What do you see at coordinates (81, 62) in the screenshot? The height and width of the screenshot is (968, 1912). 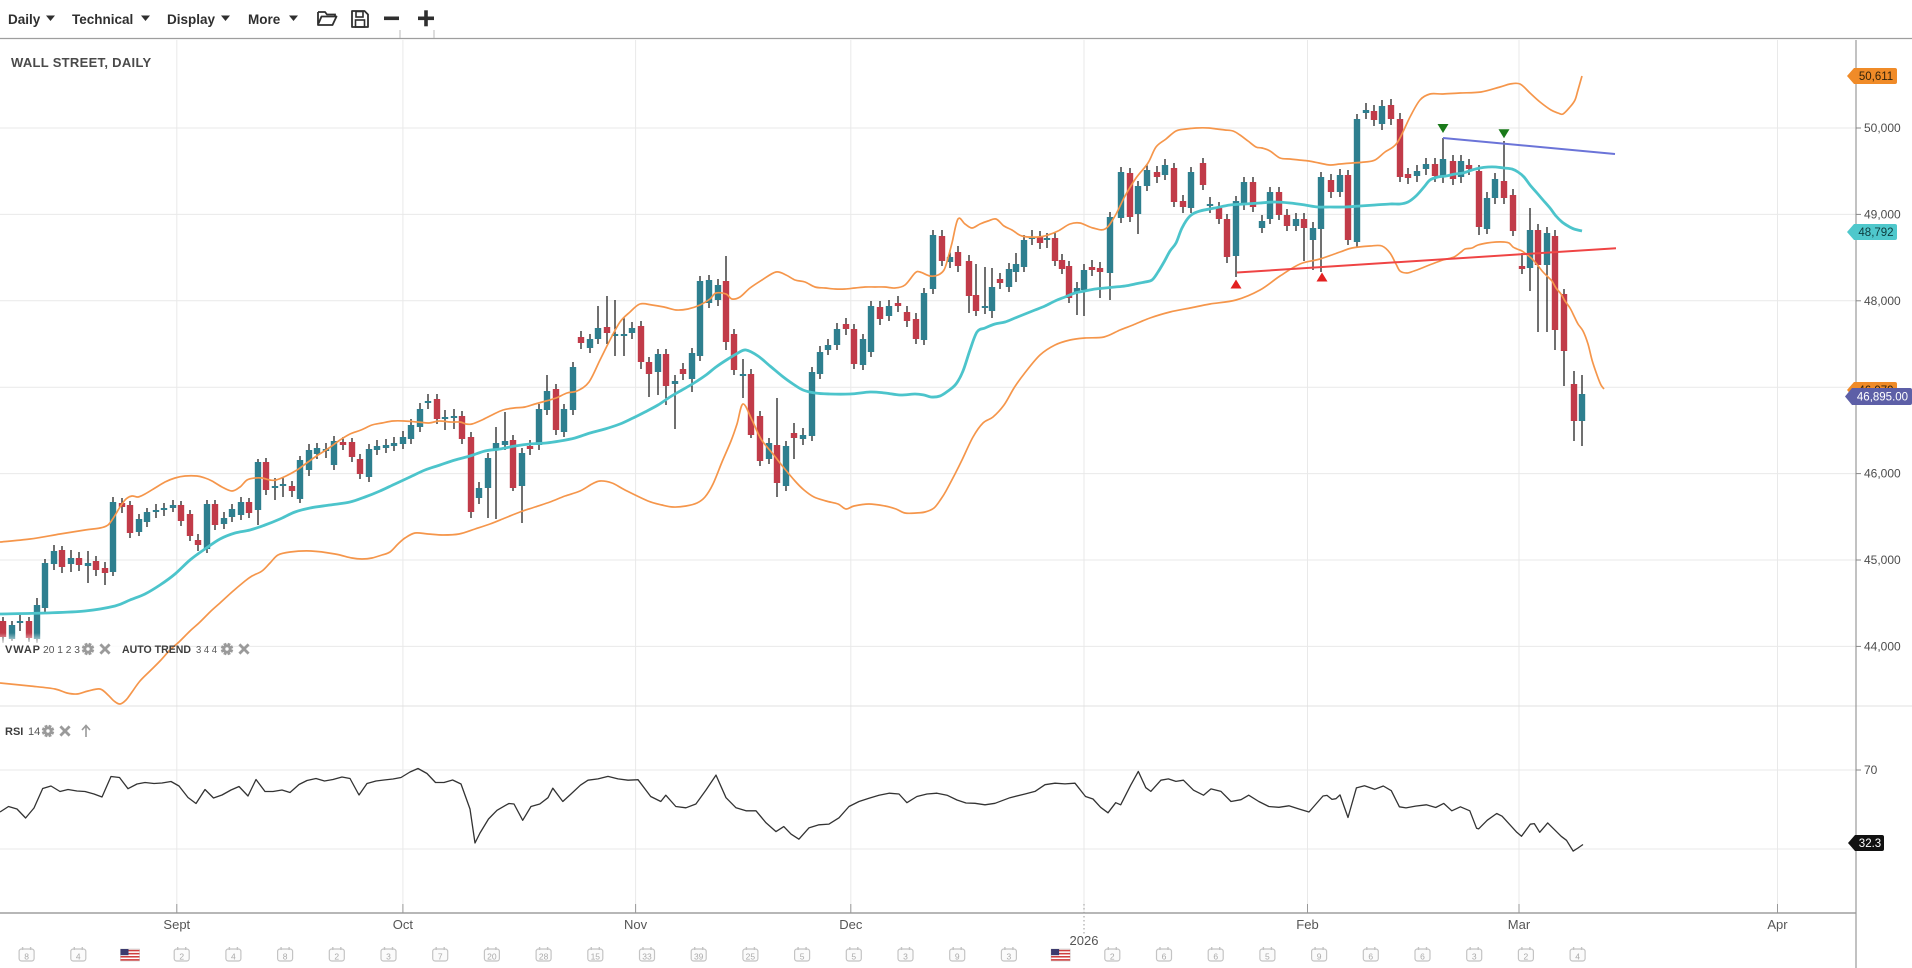 I see `svg-text: WALL STREET, DAILY` at bounding box center [81, 62].